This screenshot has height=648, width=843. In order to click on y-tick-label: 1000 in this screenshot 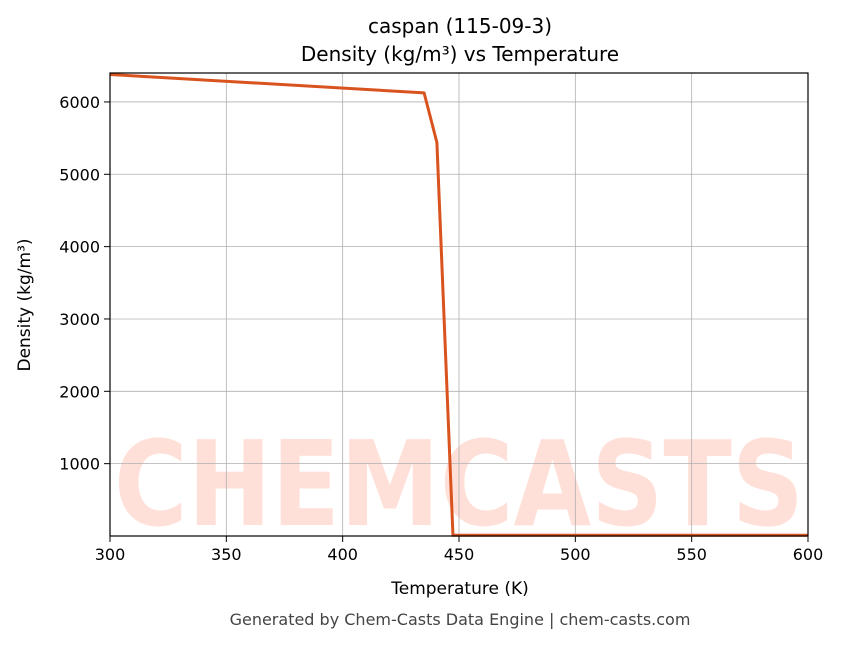, I will do `click(79, 464)`.